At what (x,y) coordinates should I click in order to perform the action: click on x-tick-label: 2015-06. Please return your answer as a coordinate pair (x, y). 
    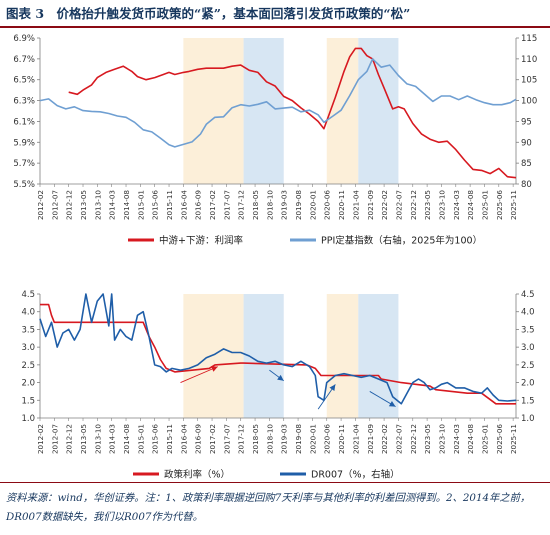
    Looking at the image, I should click on (155, 205).